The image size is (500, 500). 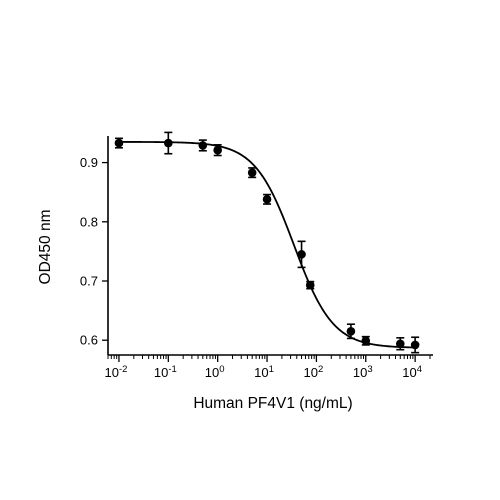 What do you see at coordinates (165, 372) in the screenshot?
I see `x-tick-label: 10⁻¹` at bounding box center [165, 372].